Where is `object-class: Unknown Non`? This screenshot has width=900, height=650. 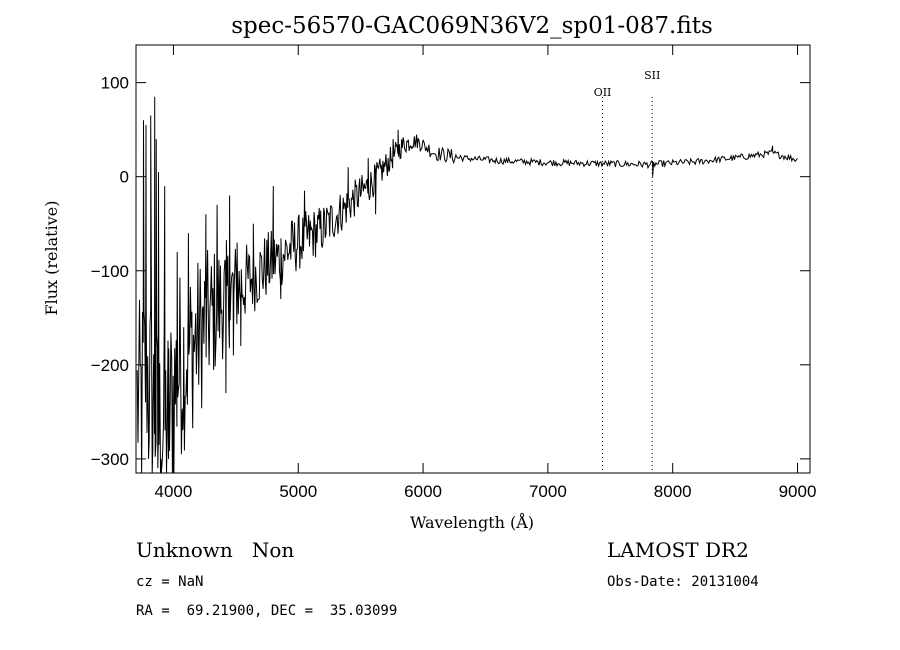 object-class: Unknown Non is located at coordinates (215, 550).